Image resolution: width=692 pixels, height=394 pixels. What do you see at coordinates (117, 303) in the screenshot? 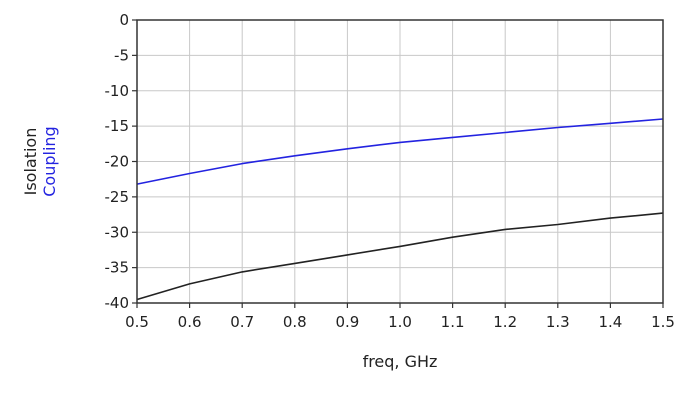
I see `y-tick-label: -40` at bounding box center [117, 303].